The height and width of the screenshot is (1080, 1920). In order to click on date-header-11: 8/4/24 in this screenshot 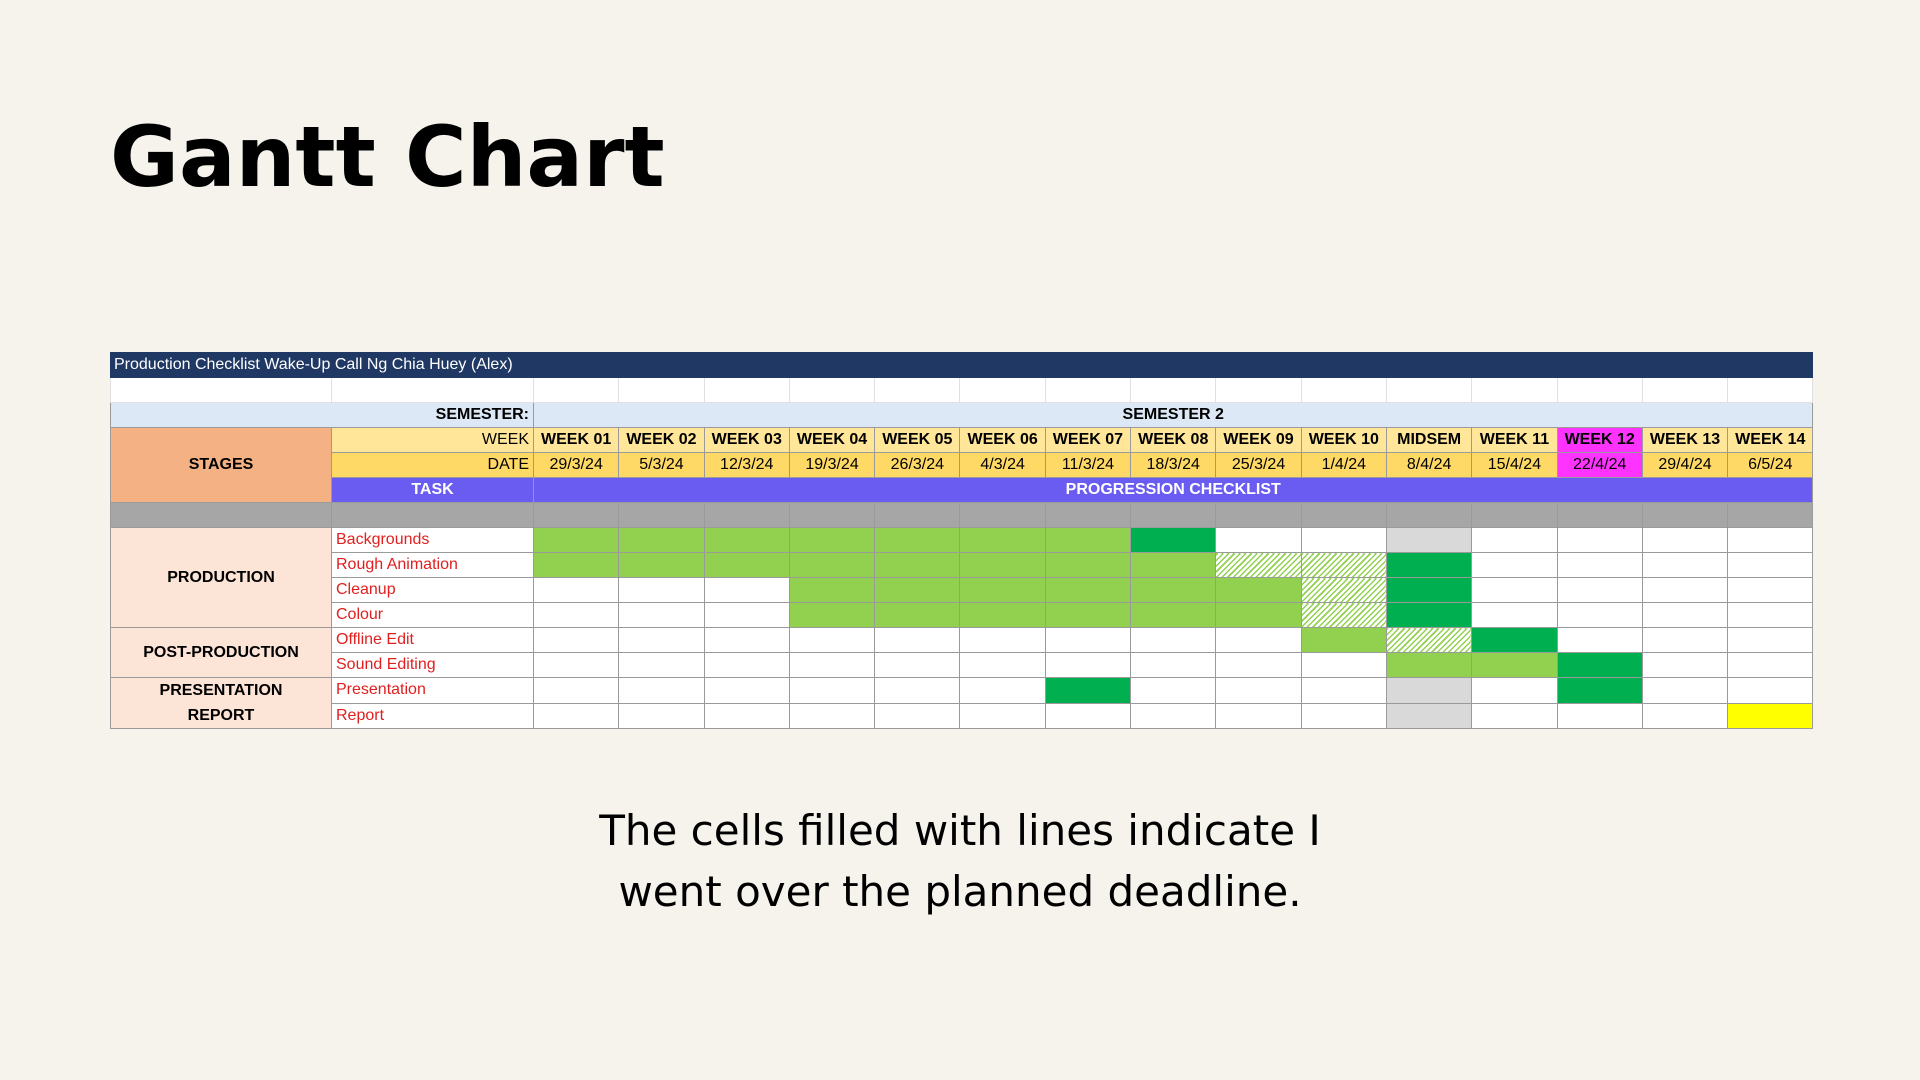, I will do `click(1429, 465)`.